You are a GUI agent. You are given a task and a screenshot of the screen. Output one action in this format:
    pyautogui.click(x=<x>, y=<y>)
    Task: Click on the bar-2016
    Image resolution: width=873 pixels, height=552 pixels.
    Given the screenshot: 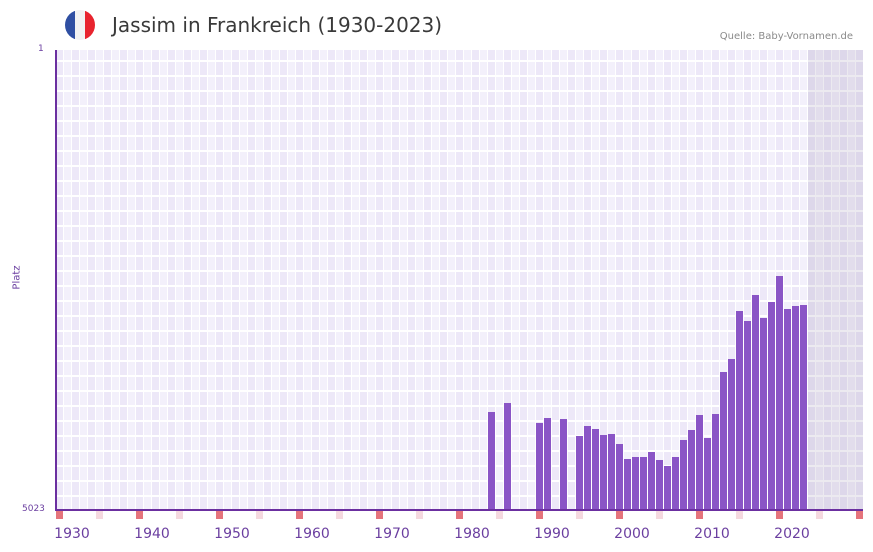 What is the action you would take?
    pyautogui.click(x=763, y=414)
    